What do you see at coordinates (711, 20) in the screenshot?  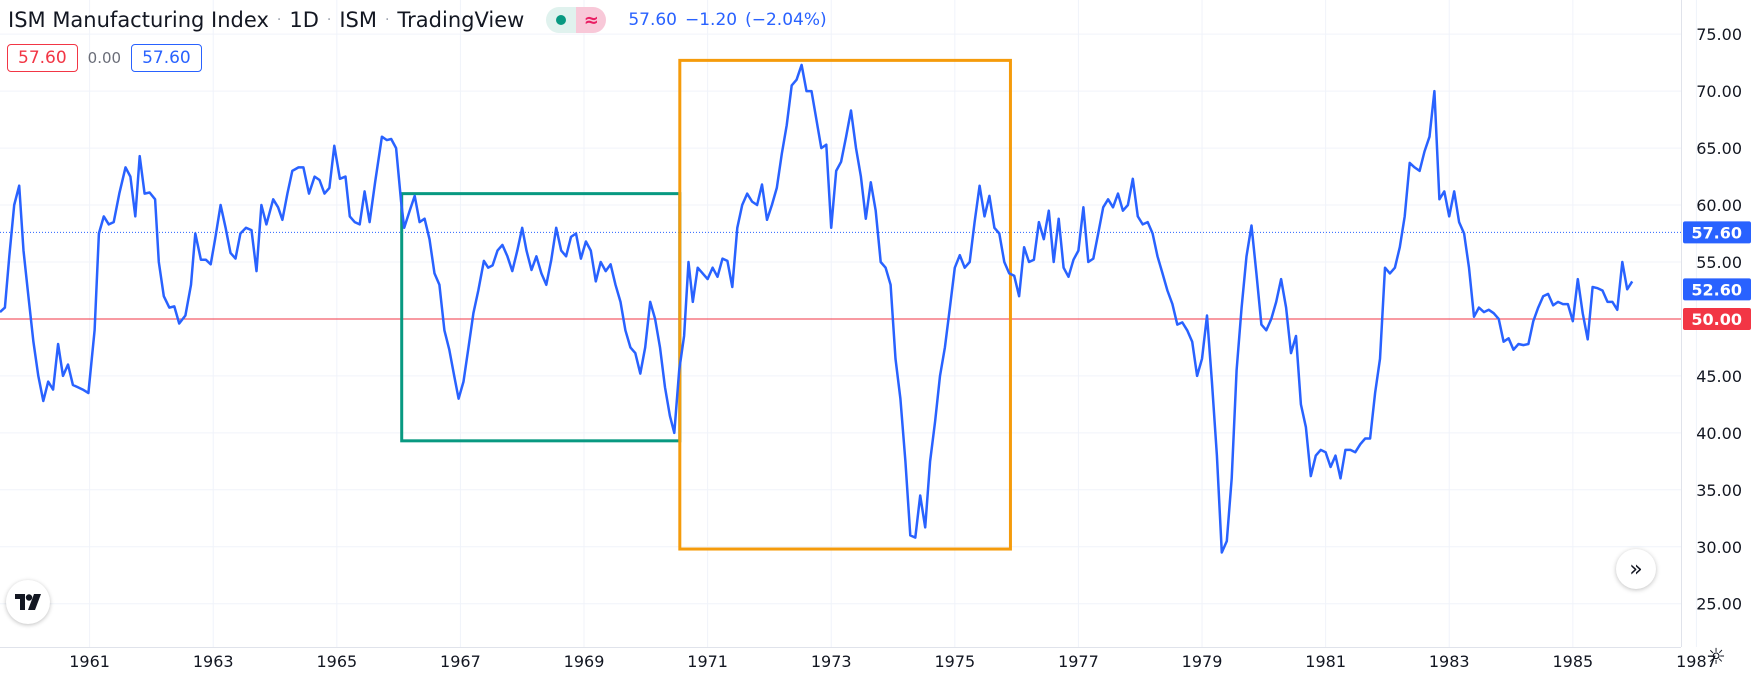 I see `quote-change: −1.20` at bounding box center [711, 20].